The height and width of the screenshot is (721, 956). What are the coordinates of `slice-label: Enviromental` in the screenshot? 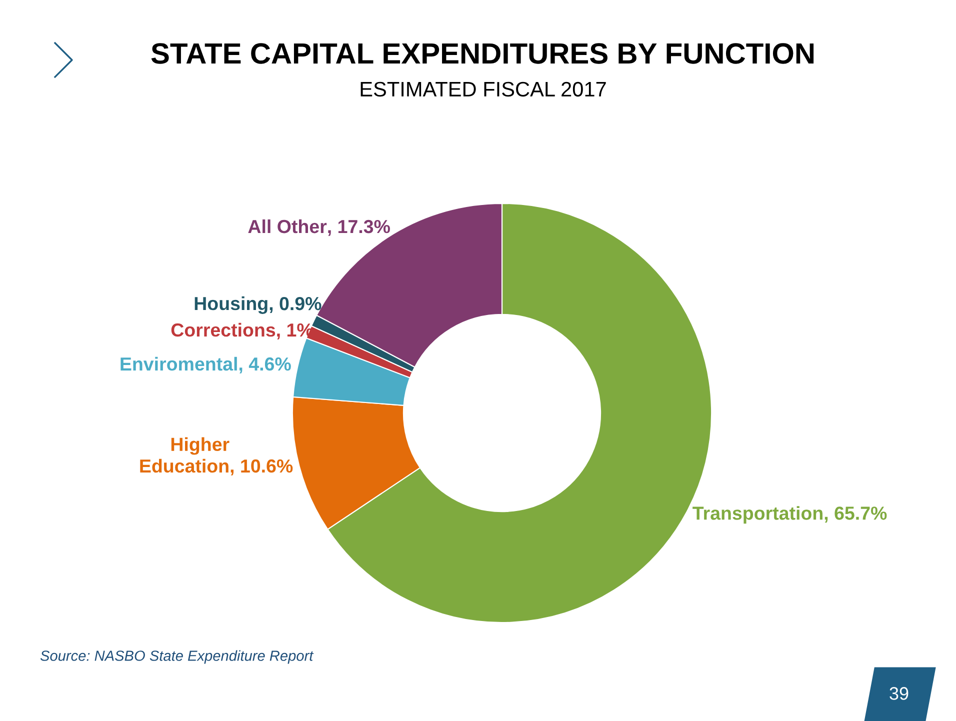 It's located at (178, 363).